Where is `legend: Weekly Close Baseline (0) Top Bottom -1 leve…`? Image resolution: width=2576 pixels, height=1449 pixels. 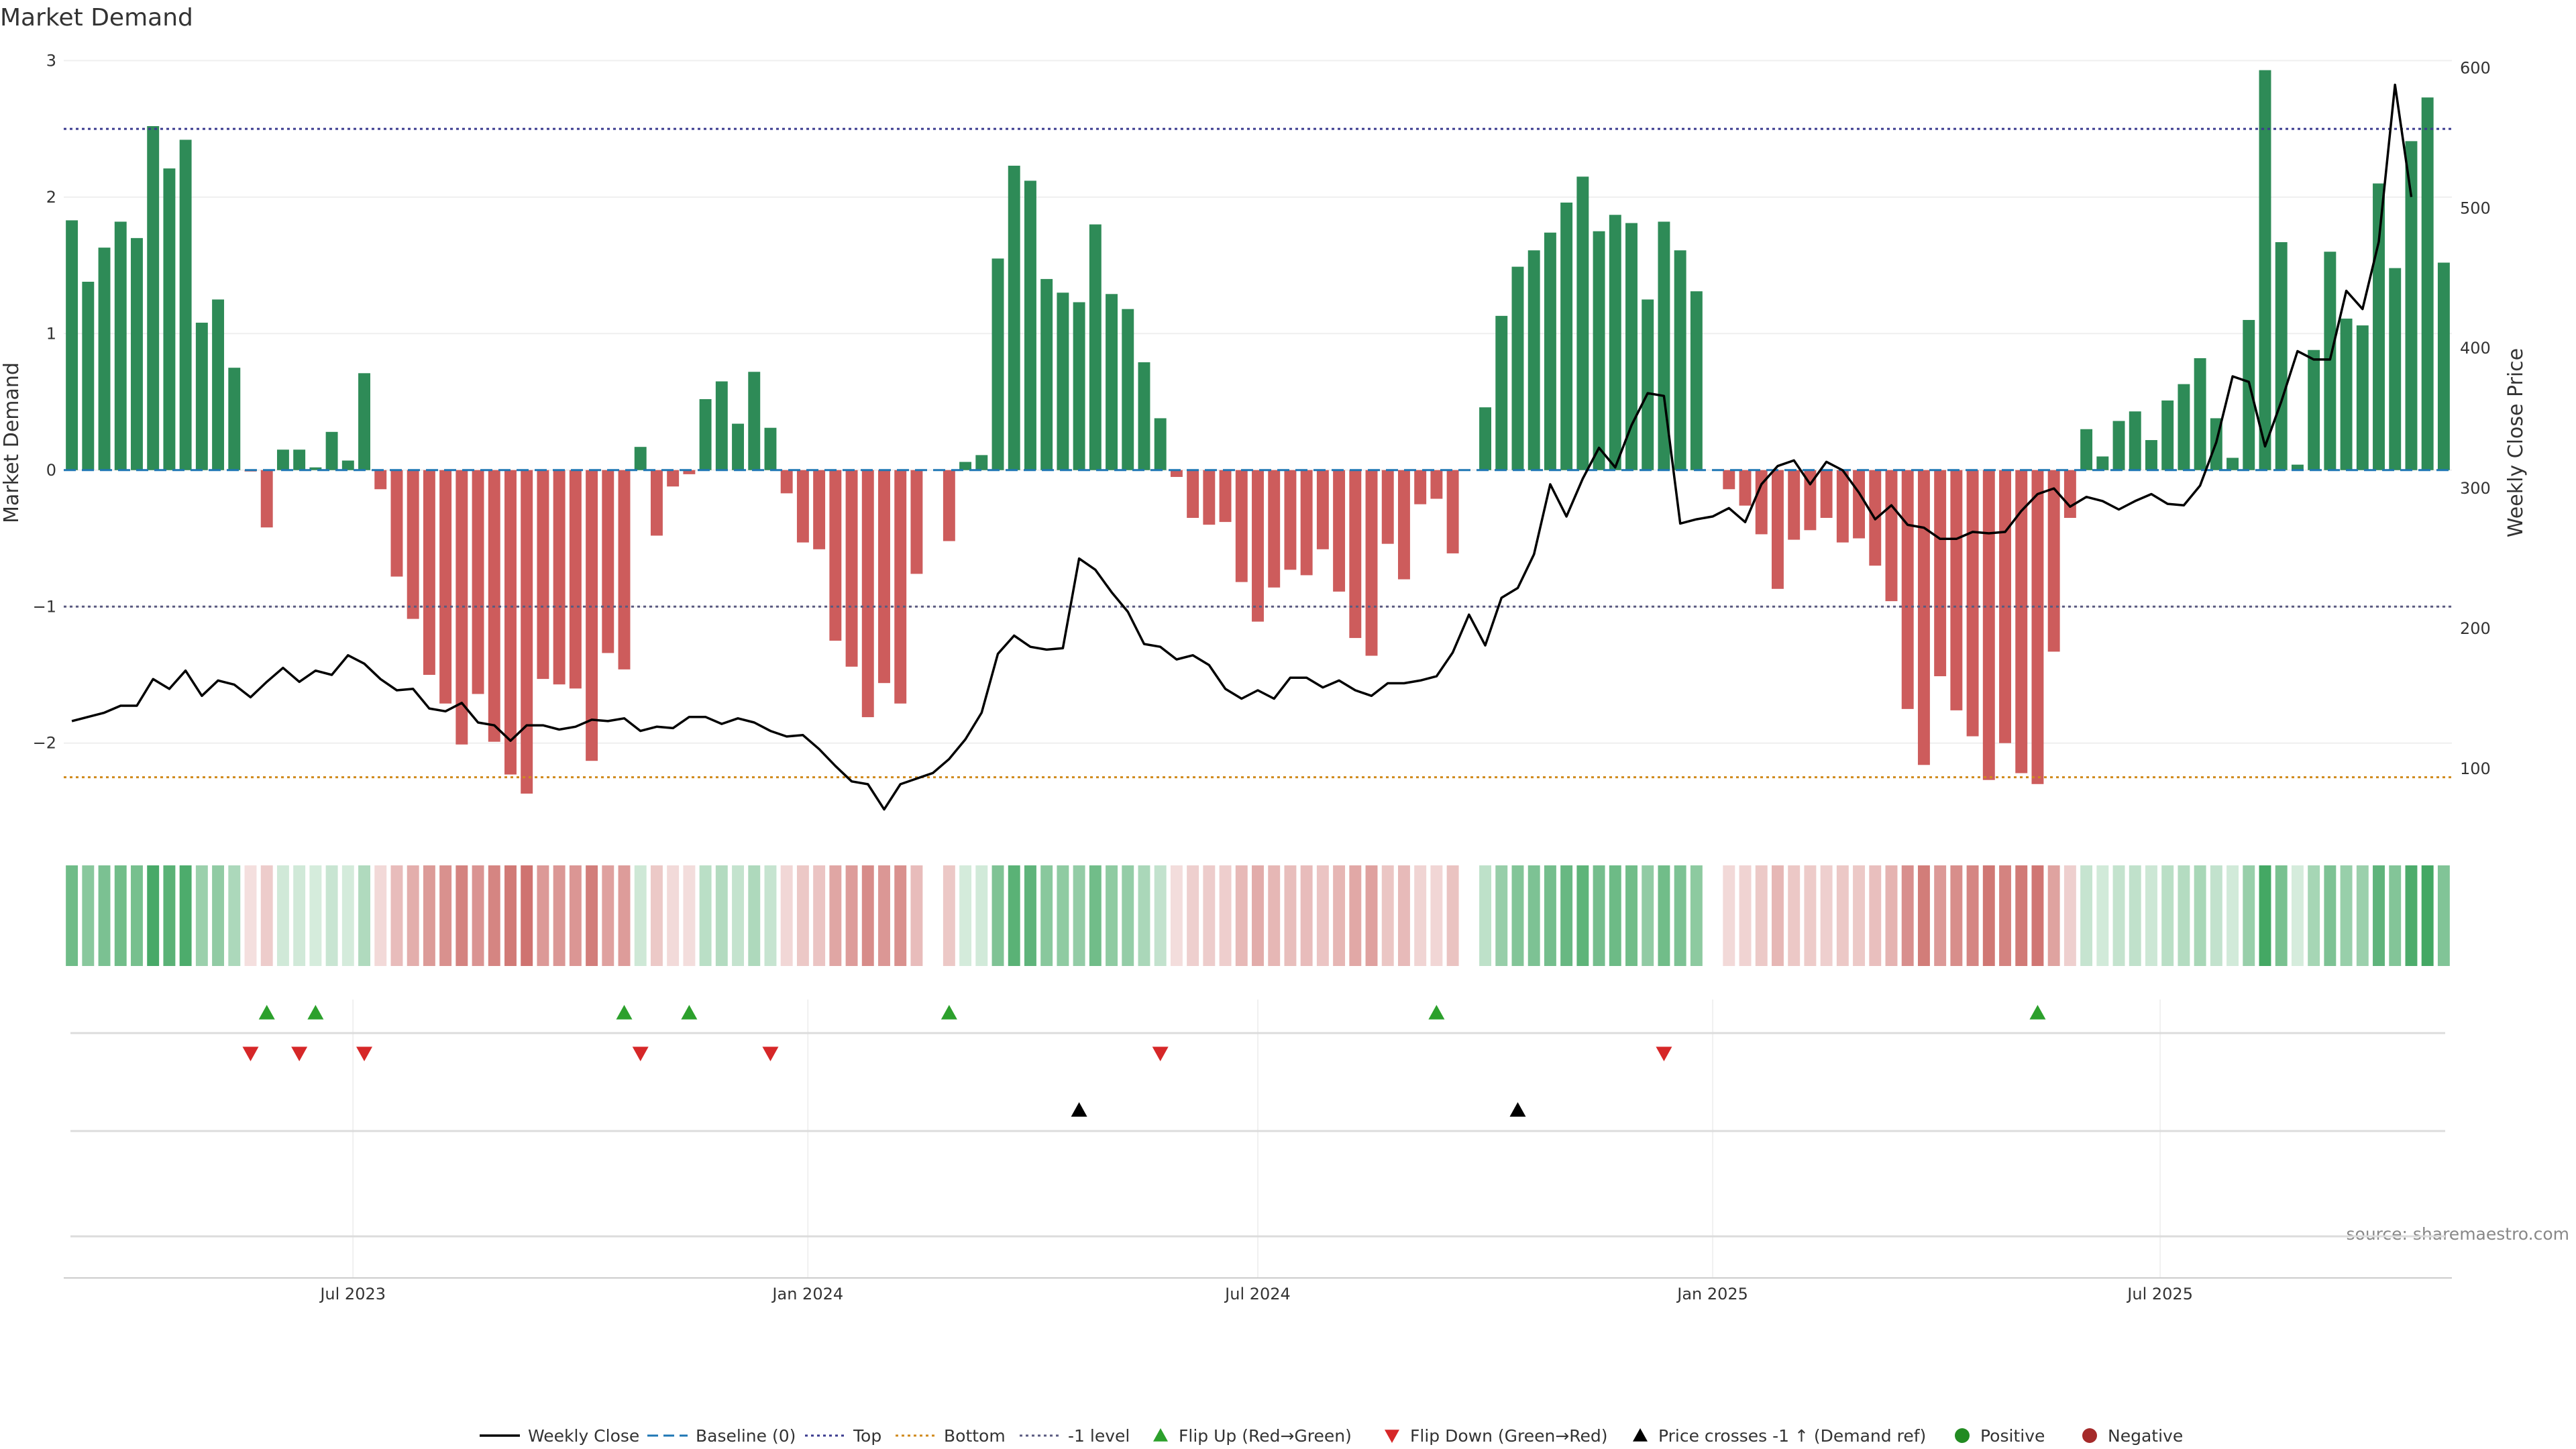 legend: Weekly Close Baseline (0) Top Bottom -1 leve… is located at coordinates (1331, 1436).